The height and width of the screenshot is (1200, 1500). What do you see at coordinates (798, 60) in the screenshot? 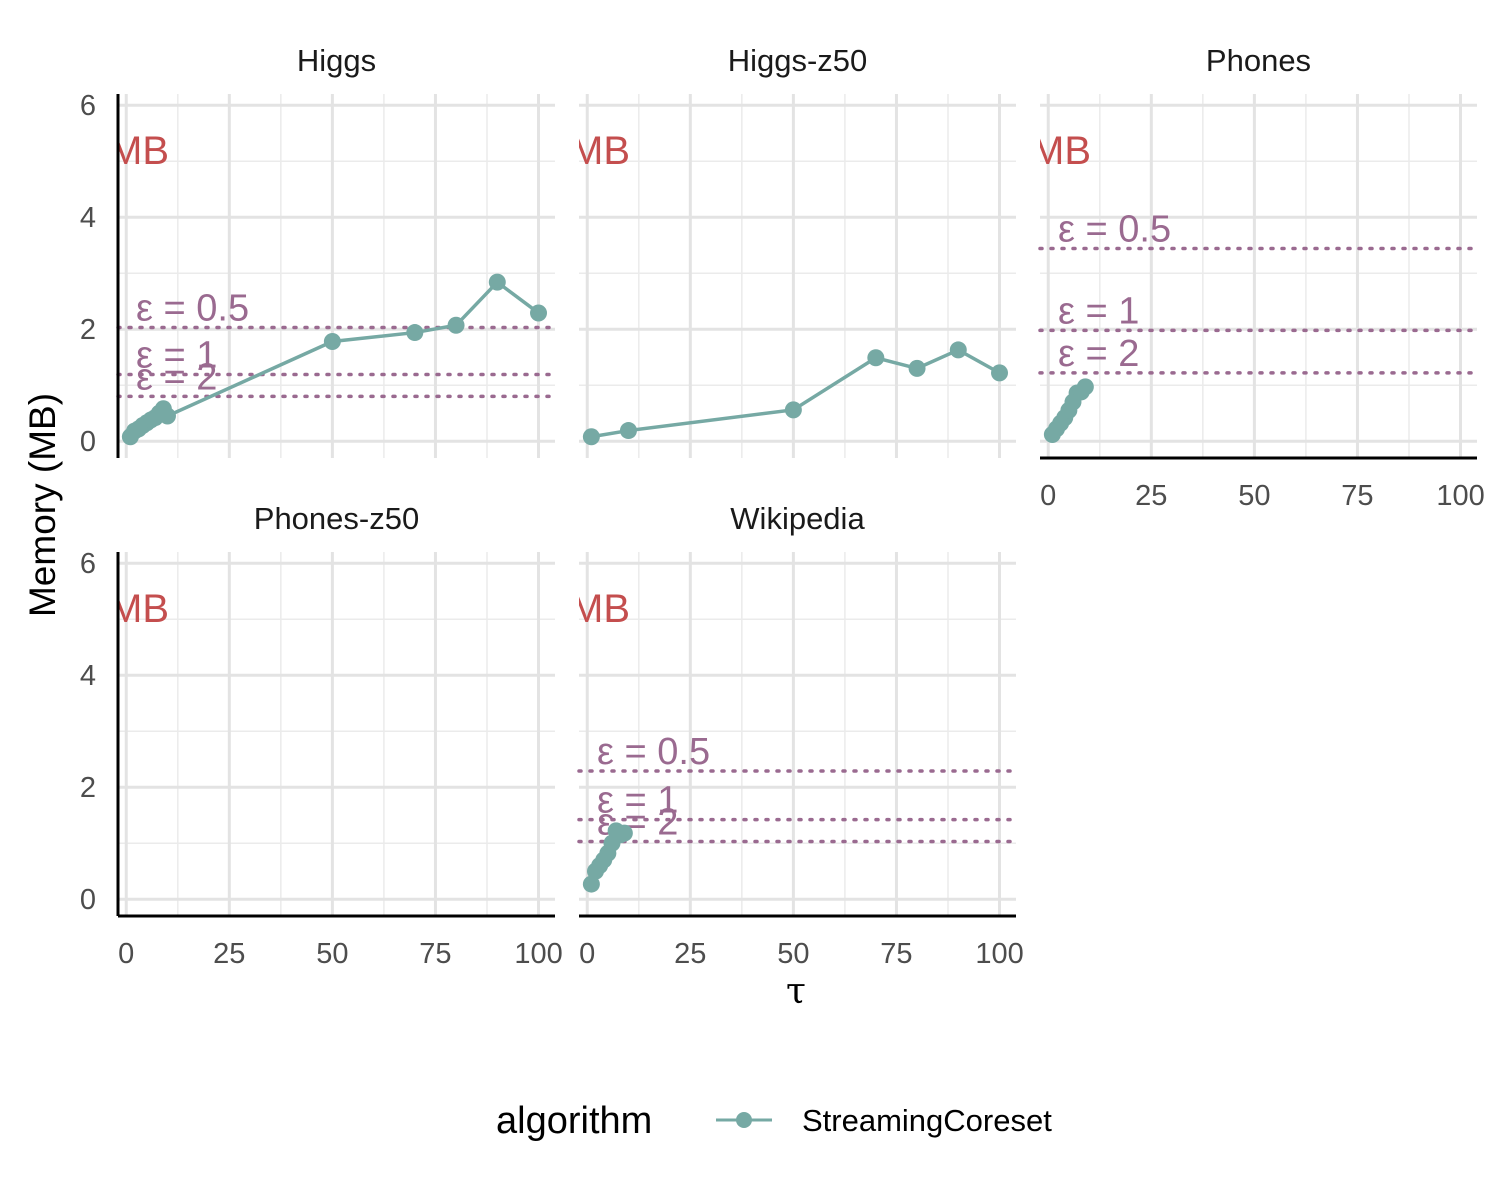
I see `panel-title-higgs-z50: Higgs-z50` at bounding box center [798, 60].